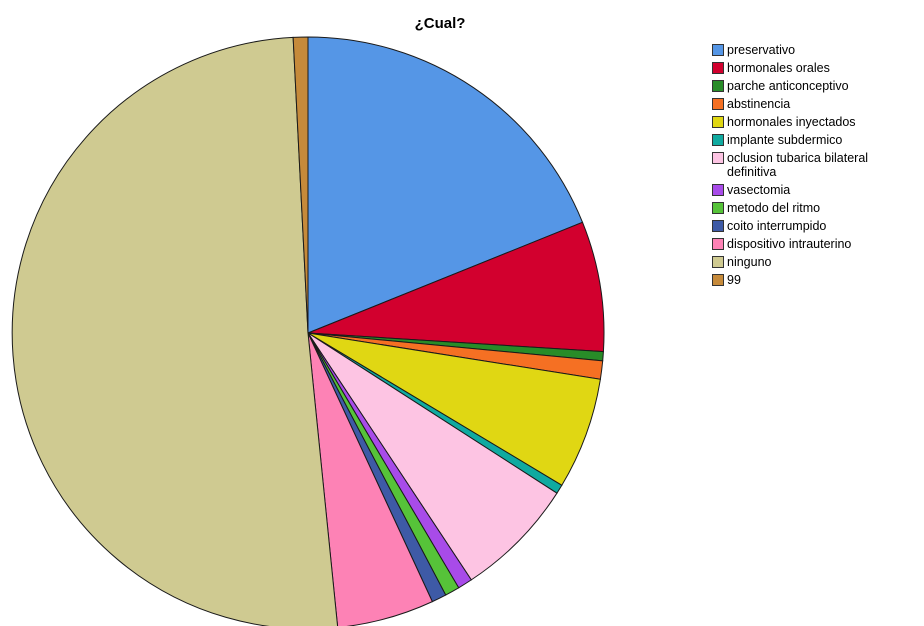 The width and height of the screenshot is (924, 626). Describe the element at coordinates (749, 262) in the screenshot. I see `legend-label: ninguno` at that location.